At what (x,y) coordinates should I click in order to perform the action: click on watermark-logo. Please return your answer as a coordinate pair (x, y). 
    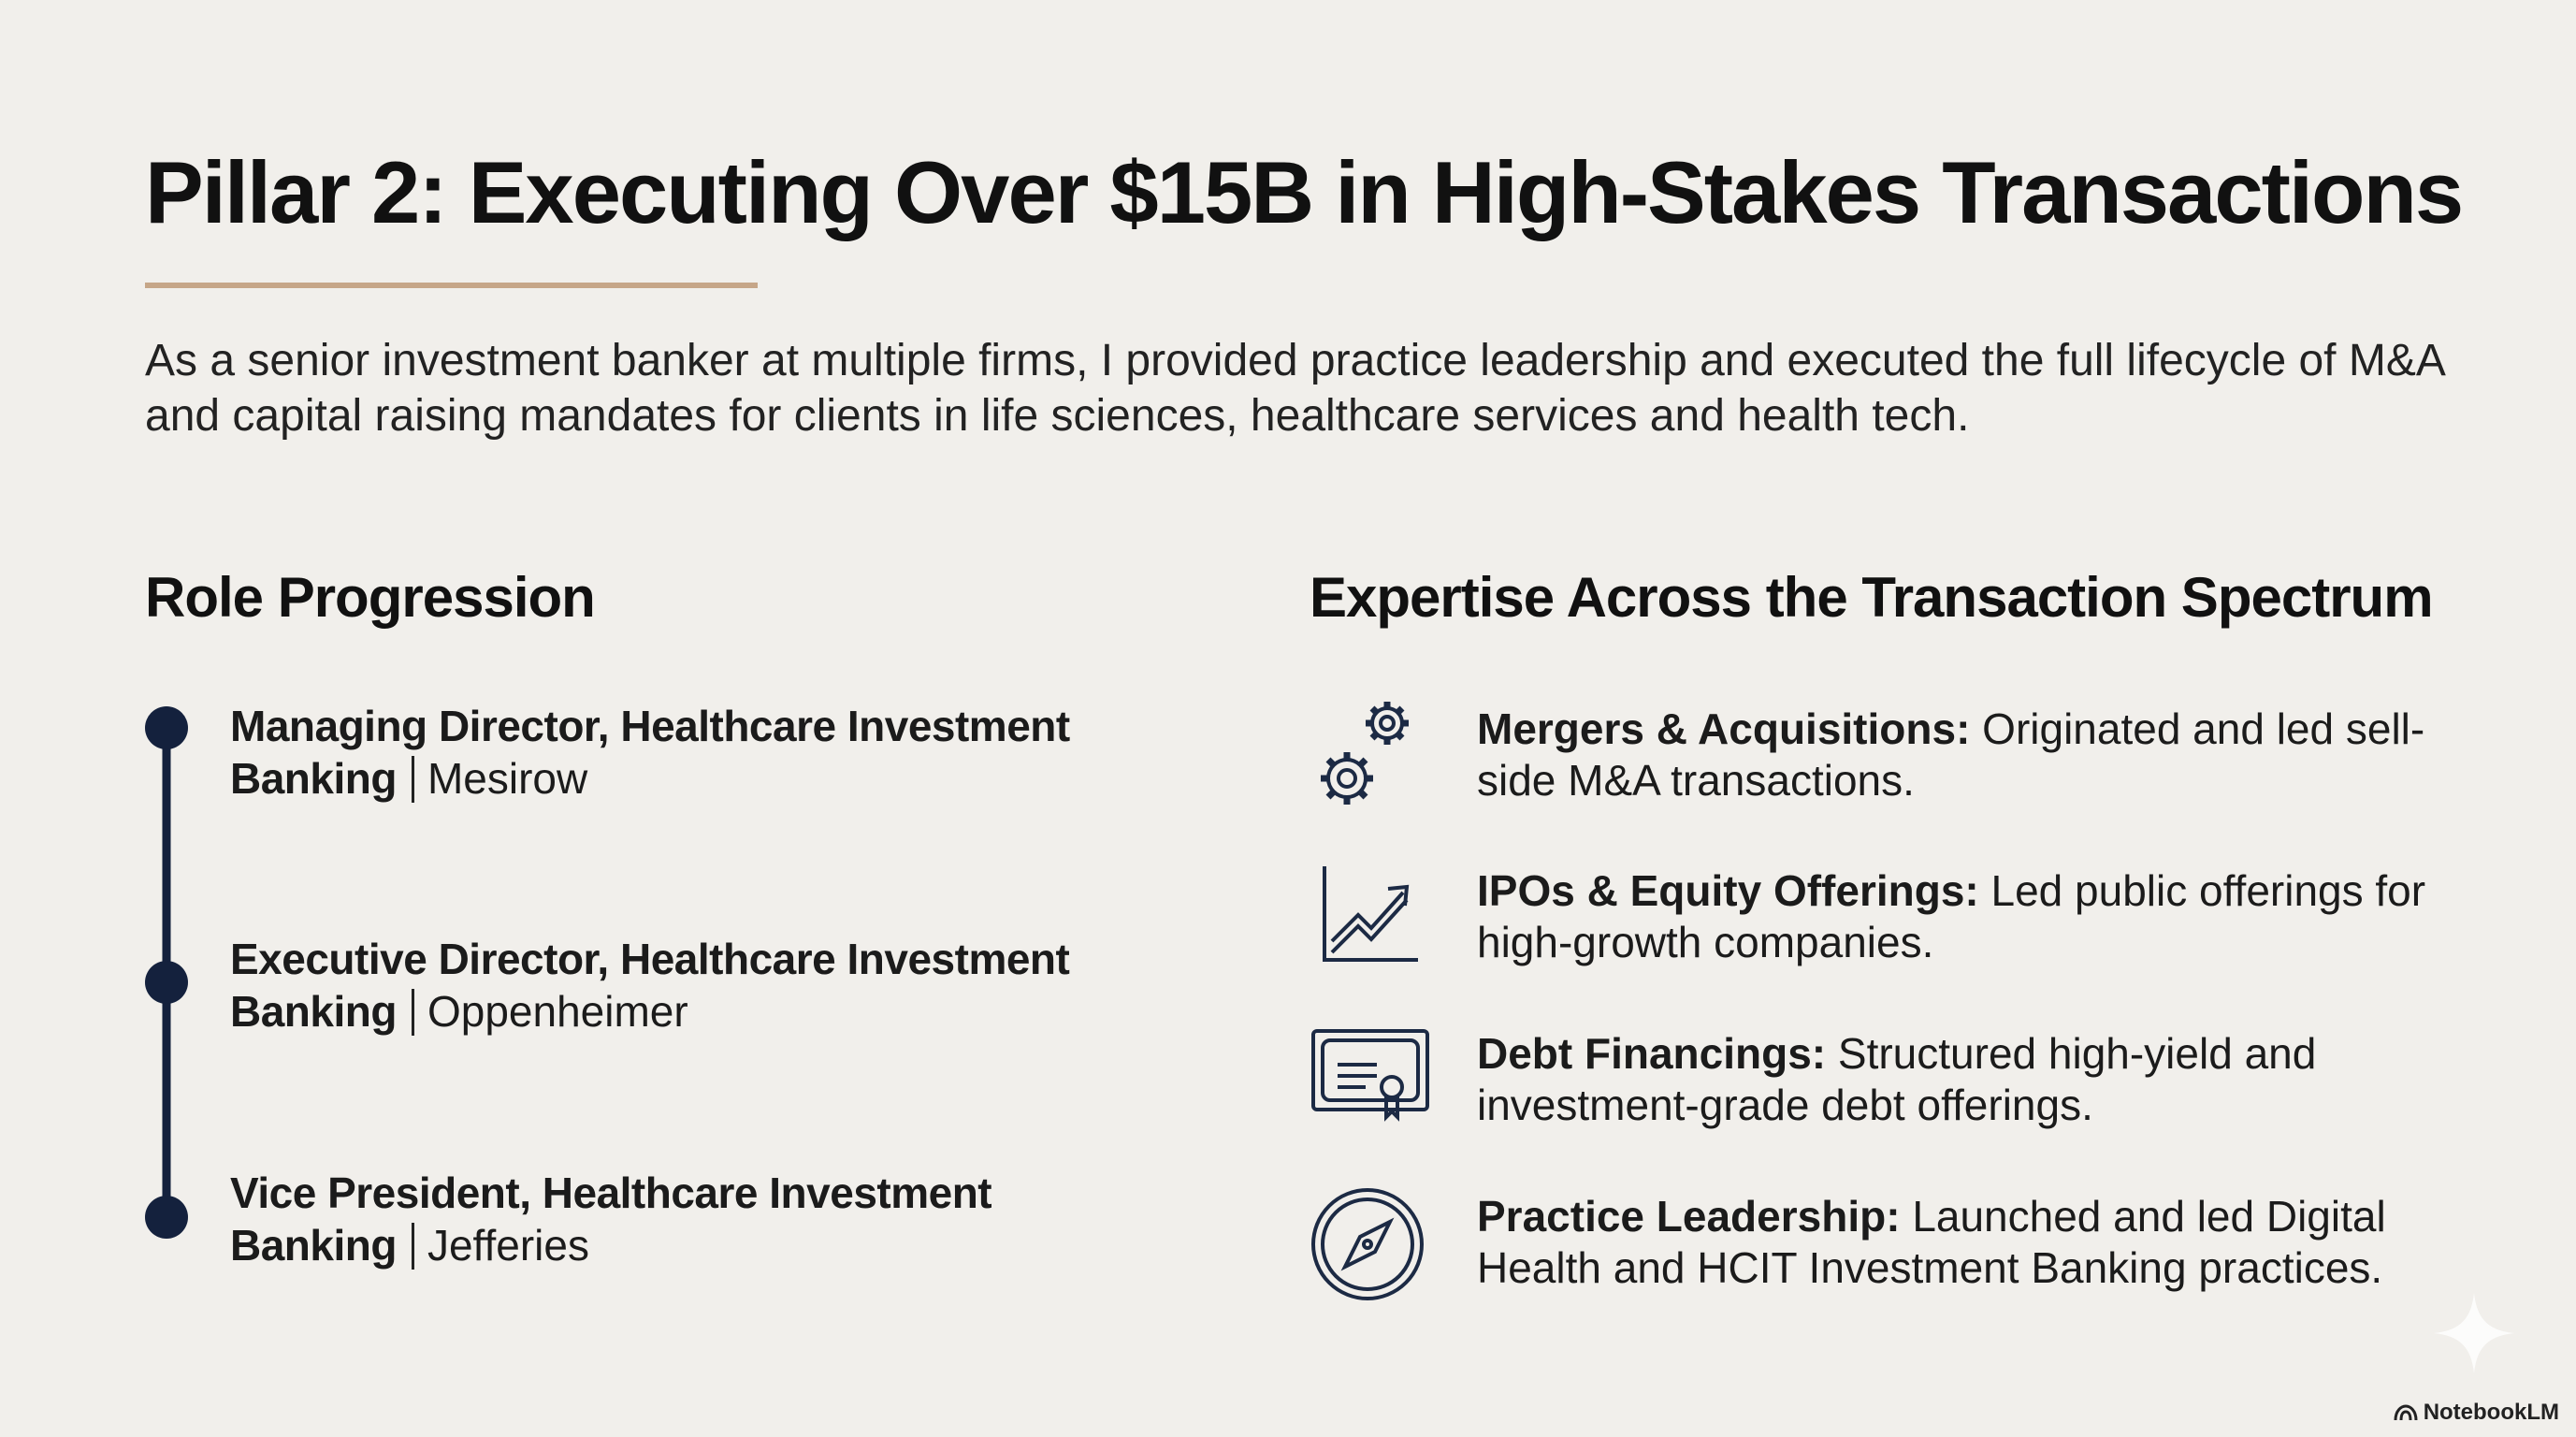
    Looking at the image, I should click on (2406, 1412).